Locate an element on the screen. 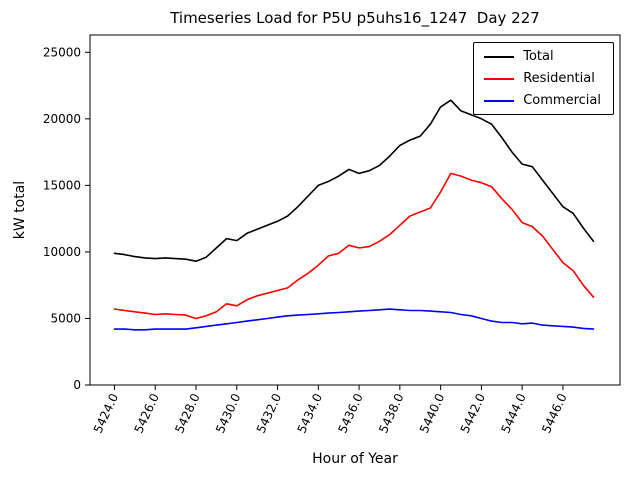 The image size is (640, 480). legend-line-total is located at coordinates (499, 56).